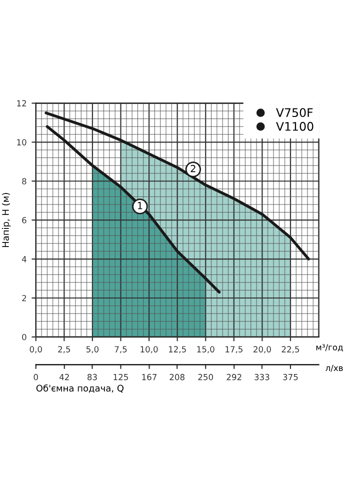 Image resolution: width=345 pixels, height=480 pixels. I want to click on x-tick-label: 22,5, so click(291, 350).